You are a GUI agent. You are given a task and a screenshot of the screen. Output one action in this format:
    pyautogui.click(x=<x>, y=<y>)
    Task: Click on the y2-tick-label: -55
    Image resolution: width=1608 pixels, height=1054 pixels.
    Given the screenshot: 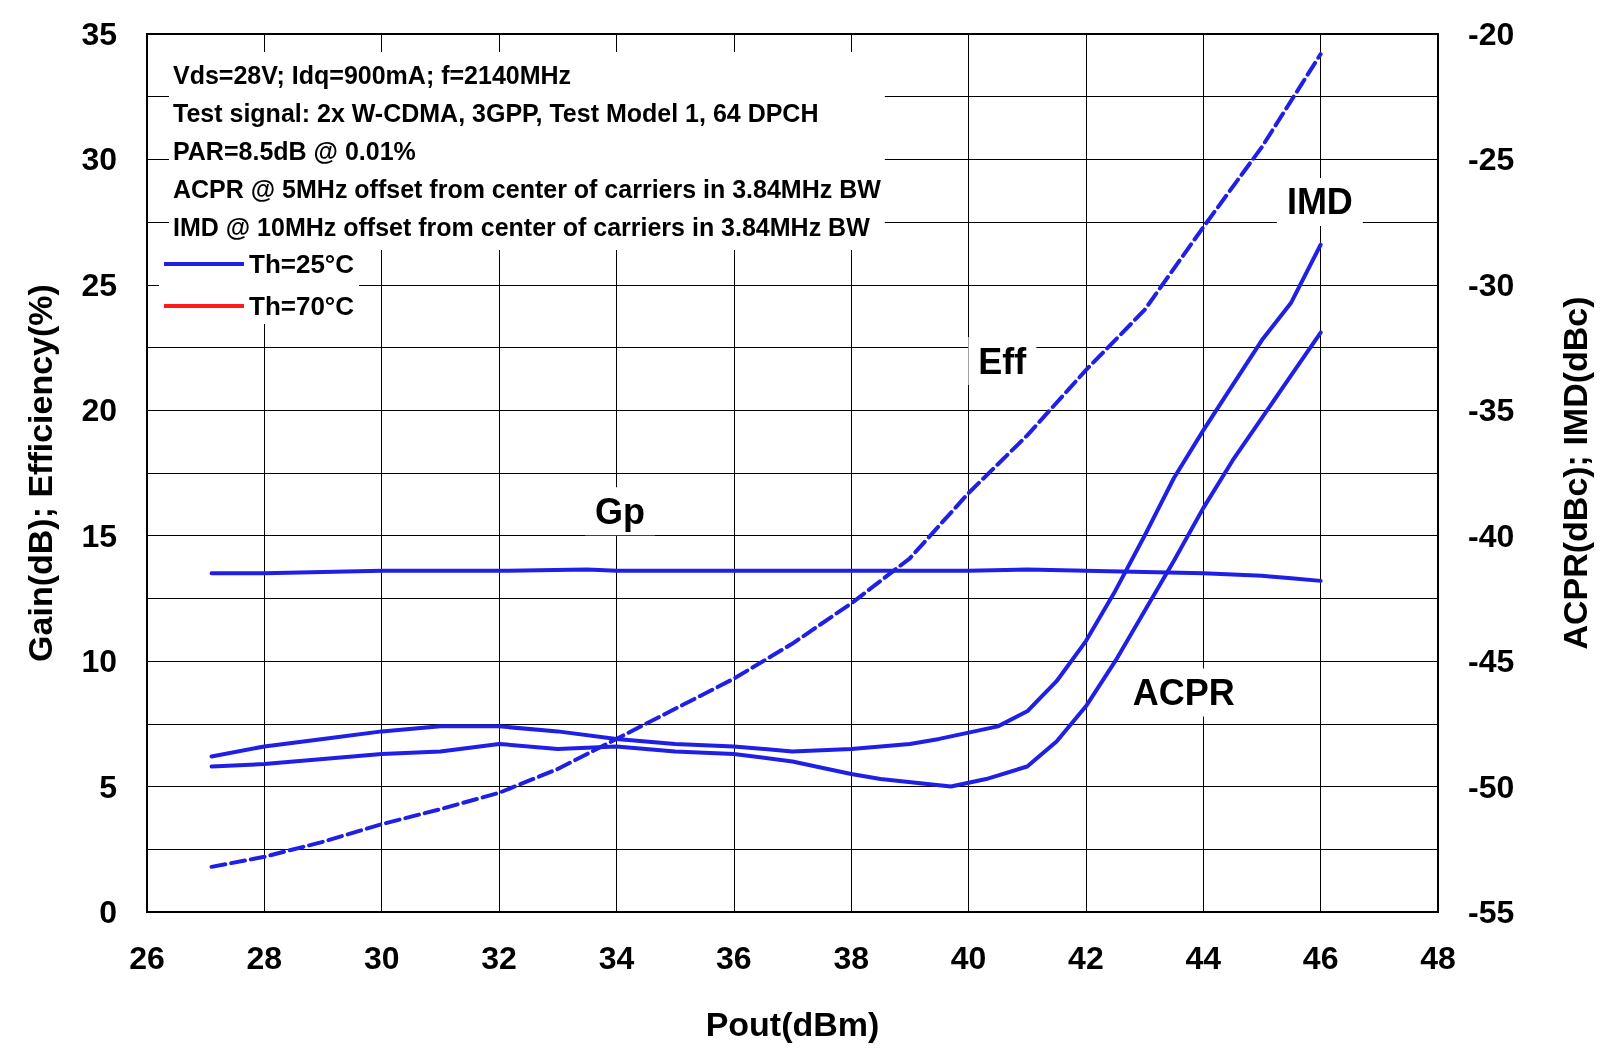 What is the action you would take?
    pyautogui.click(x=1491, y=912)
    